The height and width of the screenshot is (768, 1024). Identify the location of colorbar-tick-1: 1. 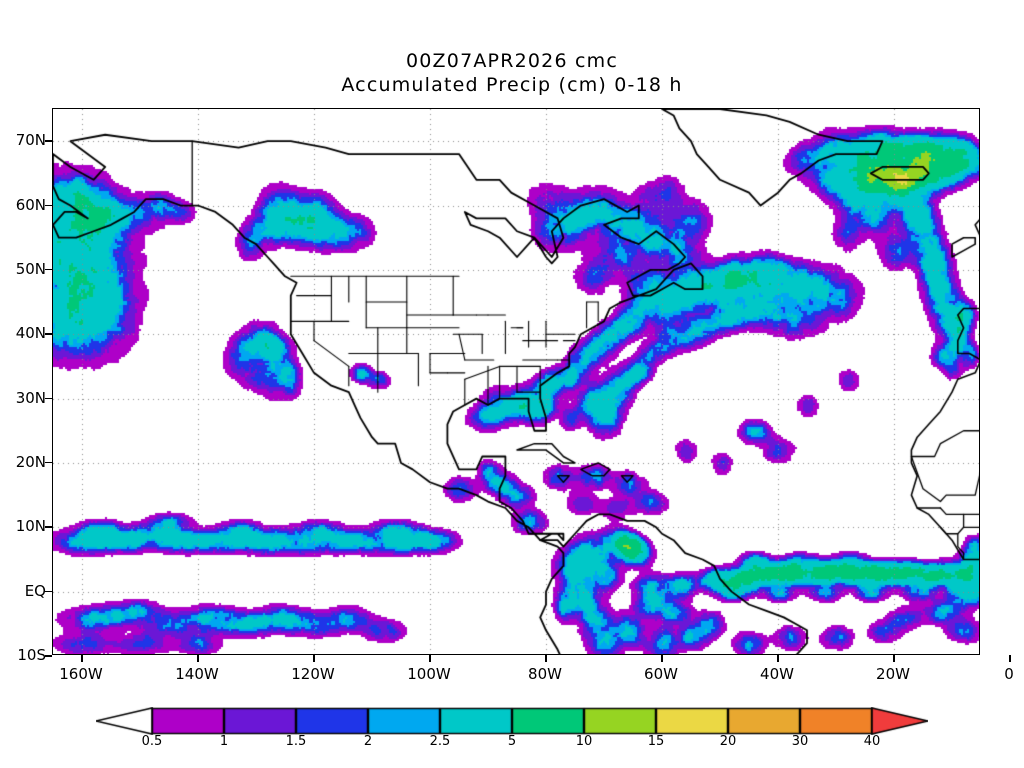
(224, 741).